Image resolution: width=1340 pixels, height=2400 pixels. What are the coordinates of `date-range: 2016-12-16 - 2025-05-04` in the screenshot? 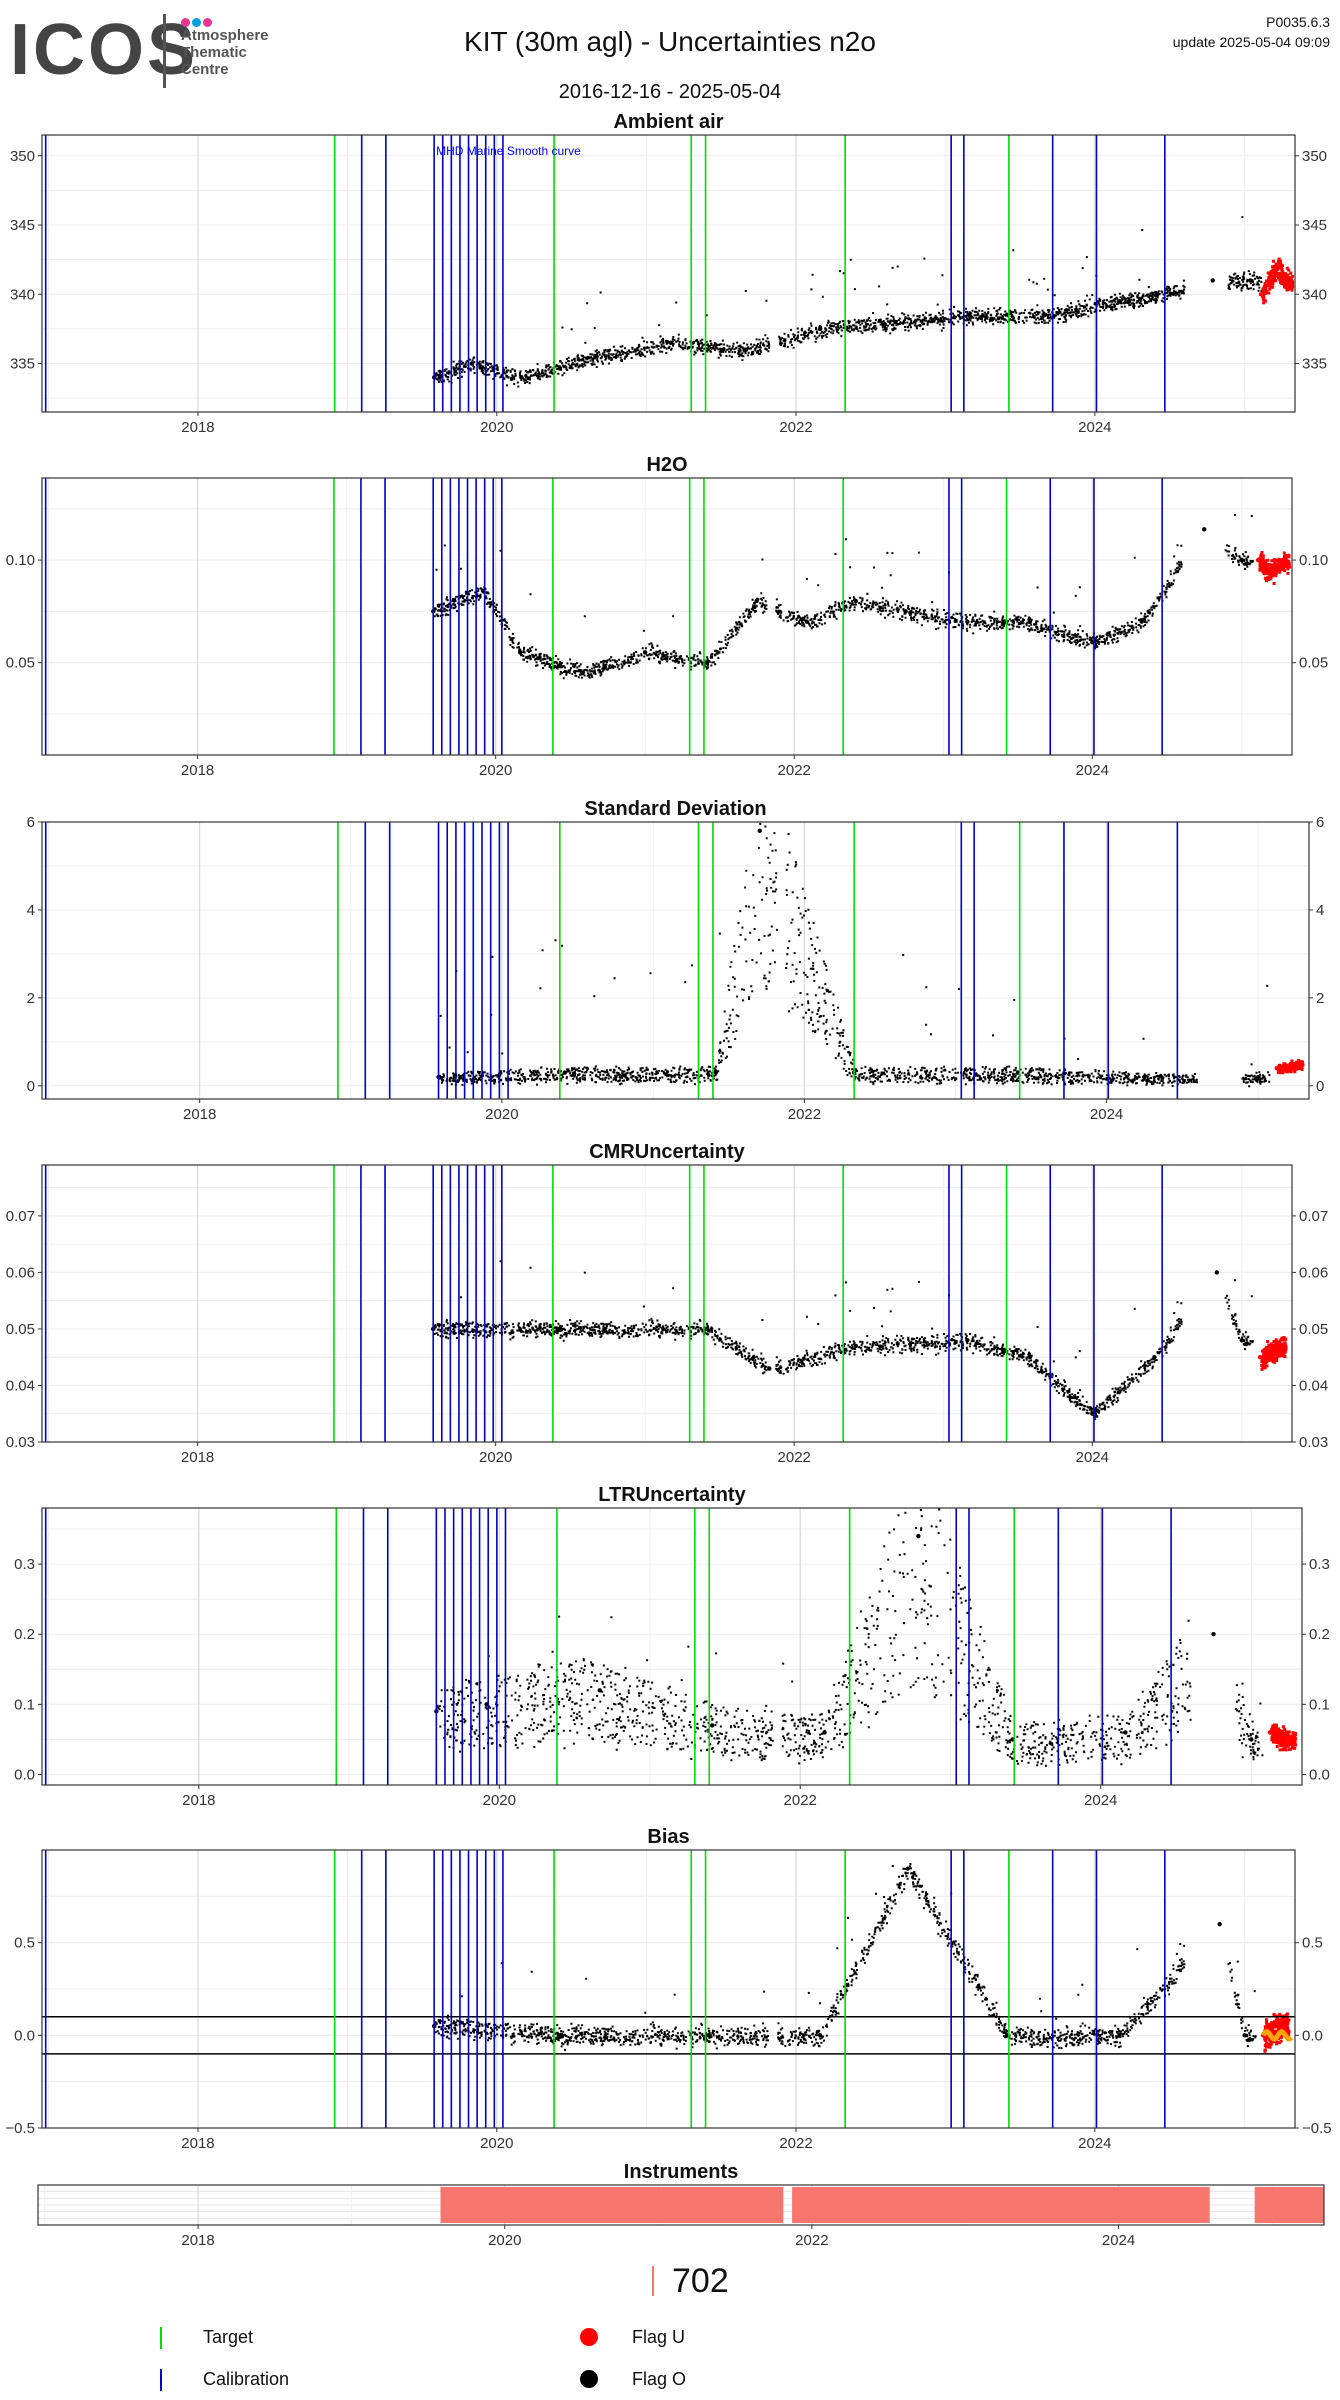 It's located at (670, 92).